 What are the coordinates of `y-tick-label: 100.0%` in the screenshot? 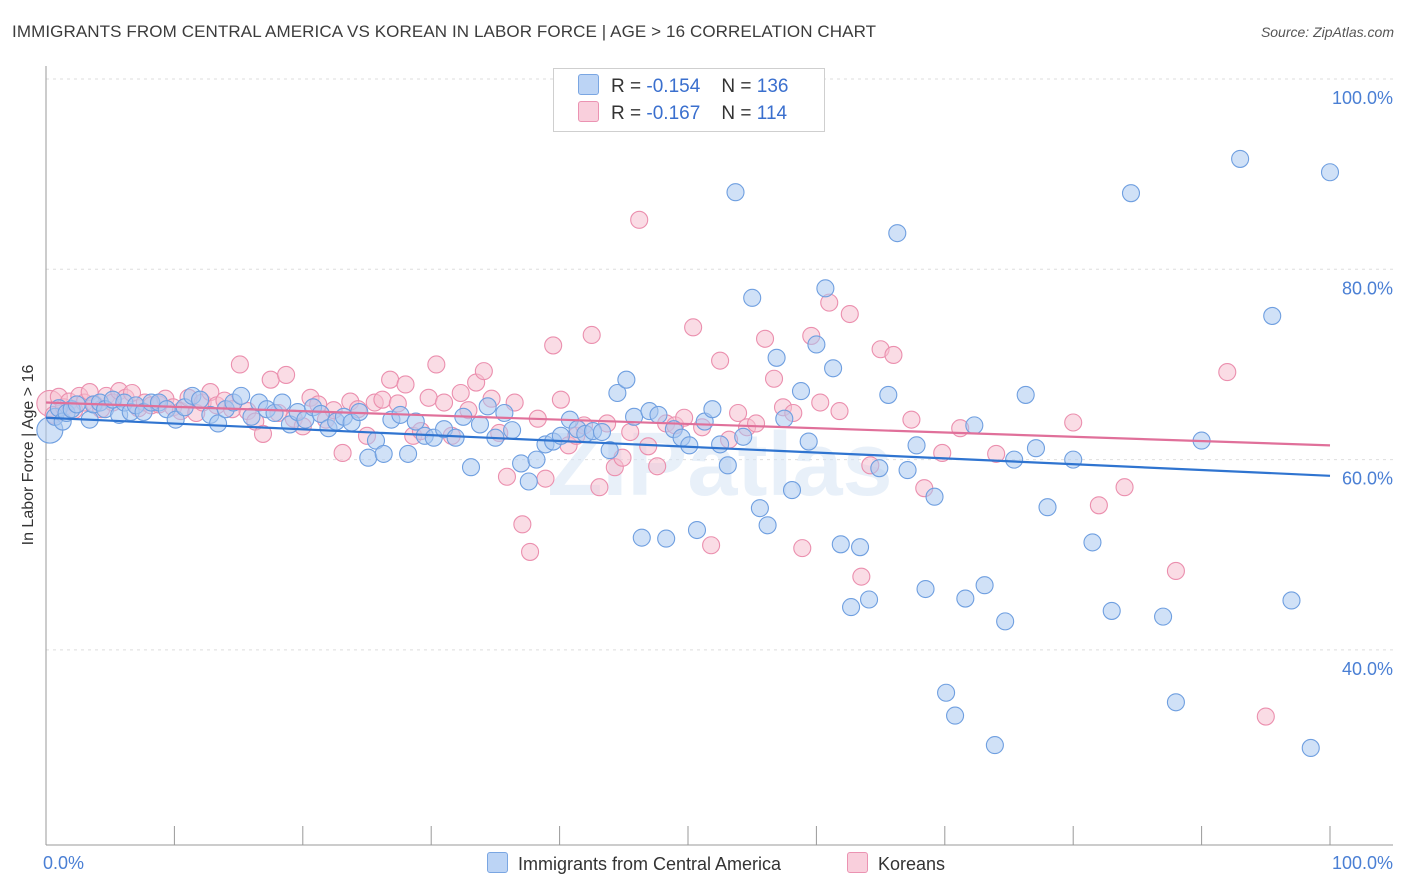 It's located at (1362, 98).